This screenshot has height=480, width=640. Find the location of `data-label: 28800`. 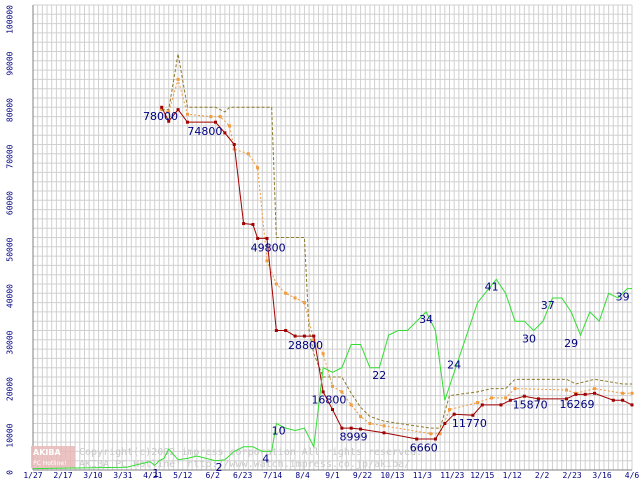

data-label: 28800 is located at coordinates (305, 345).